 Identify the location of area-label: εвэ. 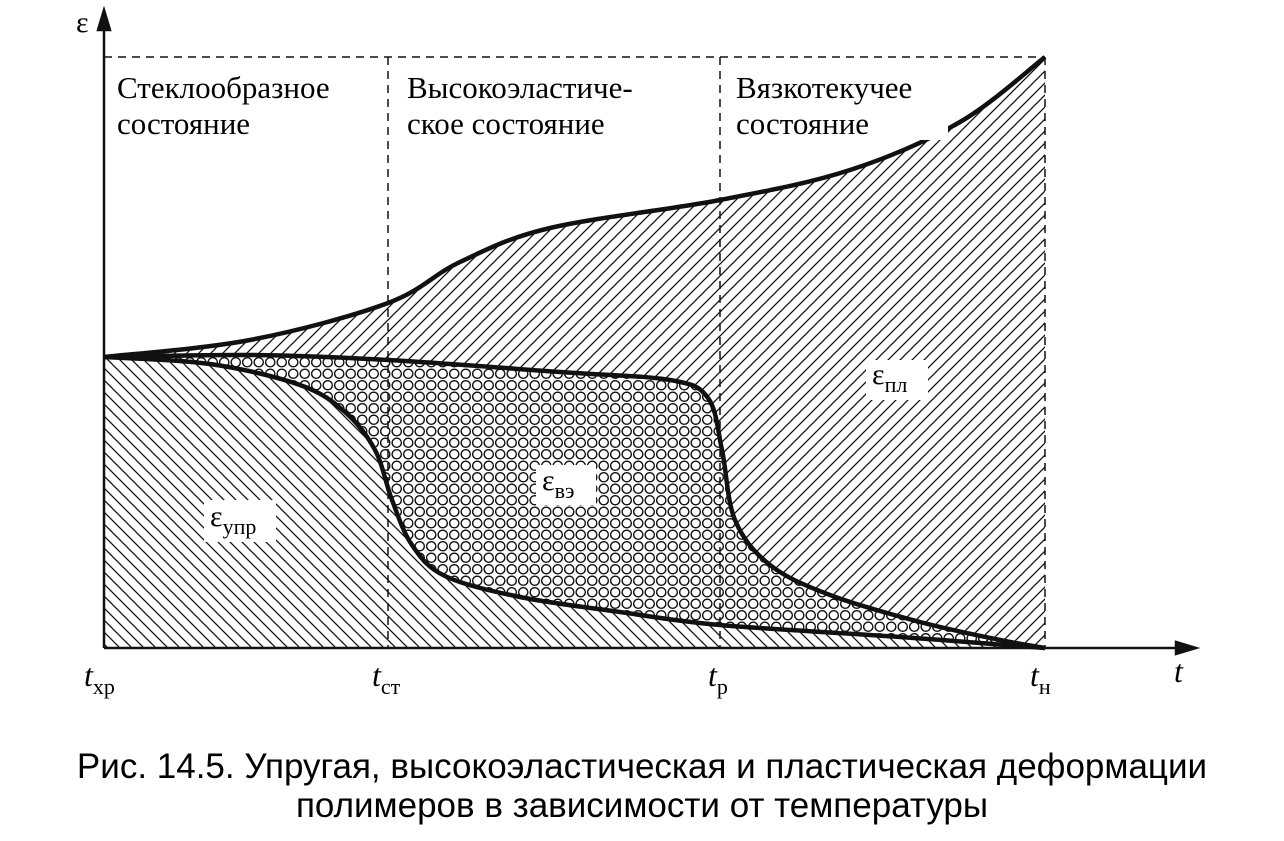
(558, 483).